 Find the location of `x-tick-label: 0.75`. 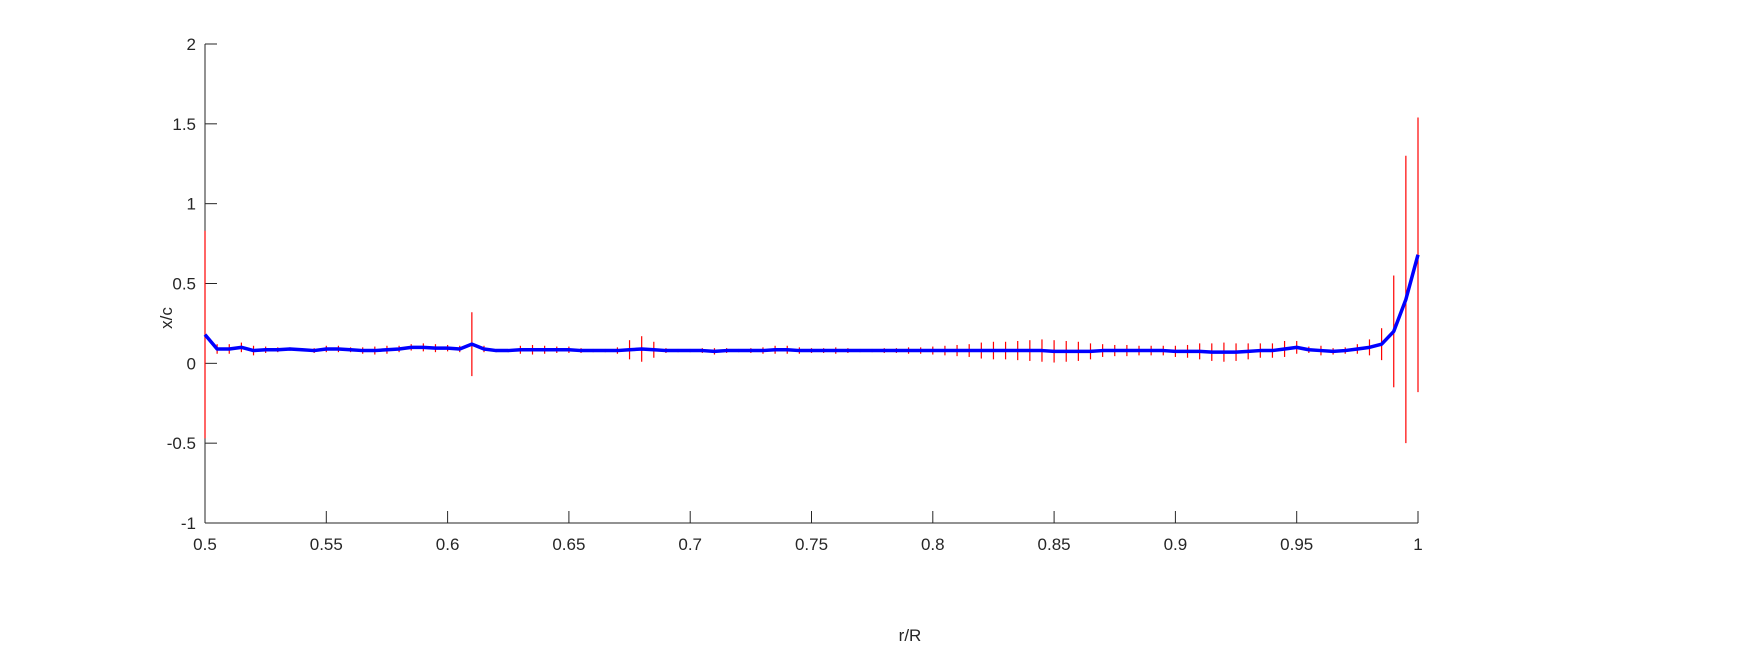

x-tick-label: 0.75 is located at coordinates (811, 544).